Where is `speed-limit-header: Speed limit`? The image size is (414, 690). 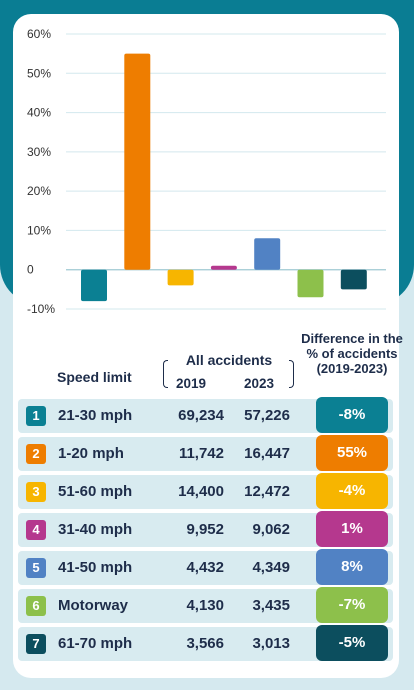
speed-limit-header: Speed limit is located at coordinates (94, 377).